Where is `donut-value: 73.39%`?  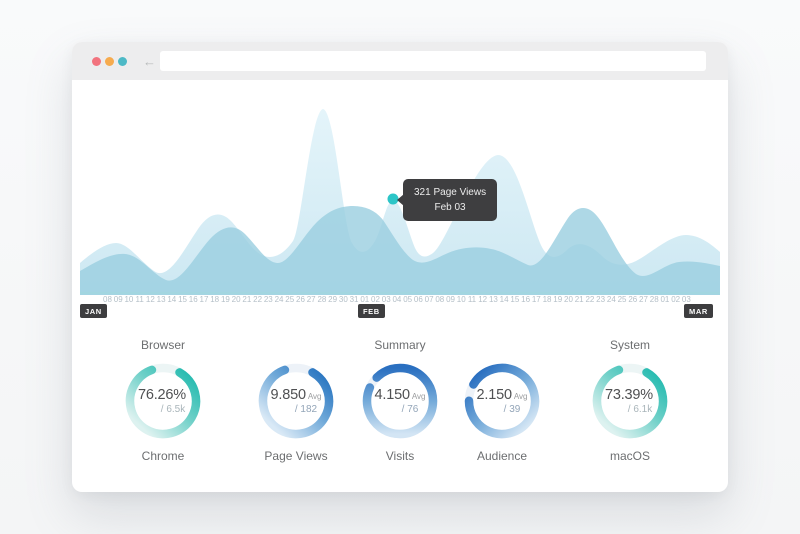 donut-value: 73.39% is located at coordinates (629, 395).